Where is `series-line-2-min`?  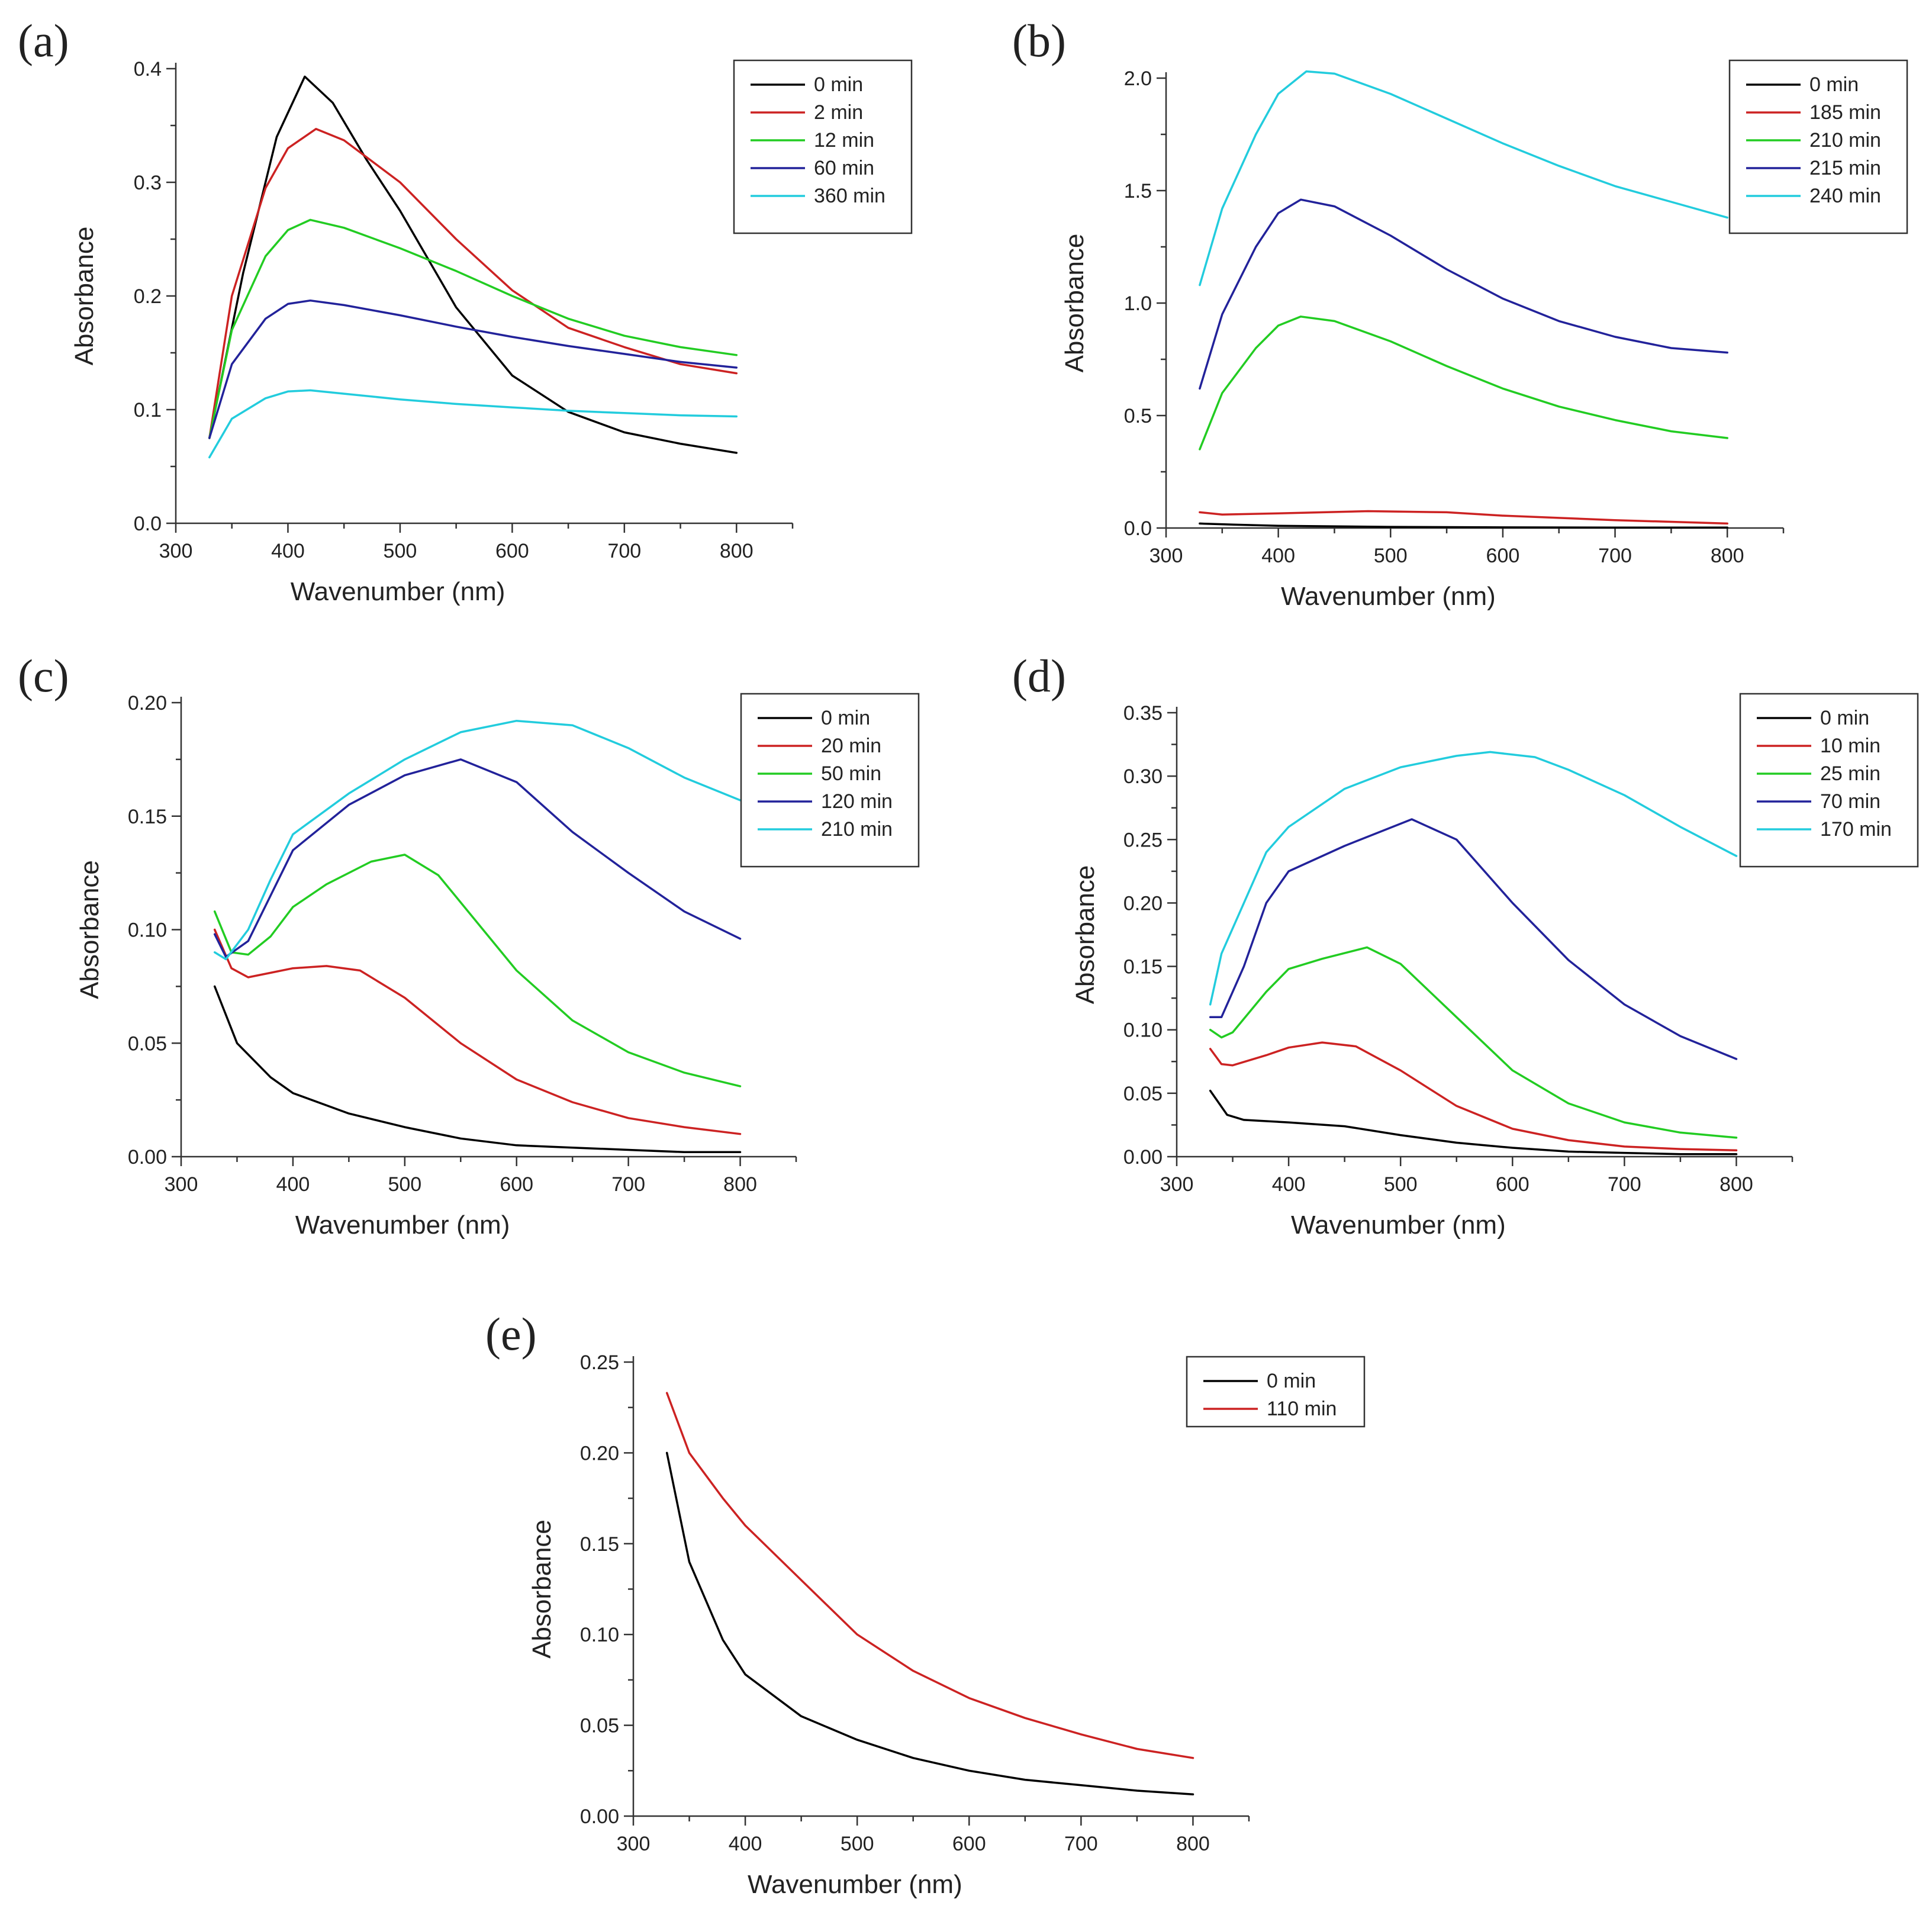 series-line-2-min is located at coordinates (473, 283).